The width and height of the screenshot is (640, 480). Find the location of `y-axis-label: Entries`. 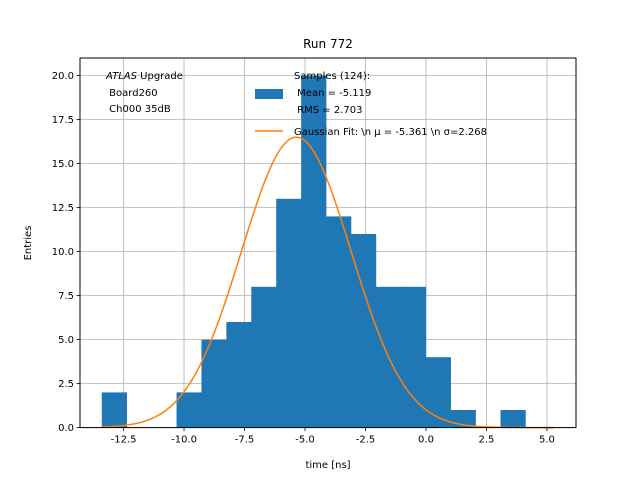

y-axis-label: Entries is located at coordinates (28, 243).